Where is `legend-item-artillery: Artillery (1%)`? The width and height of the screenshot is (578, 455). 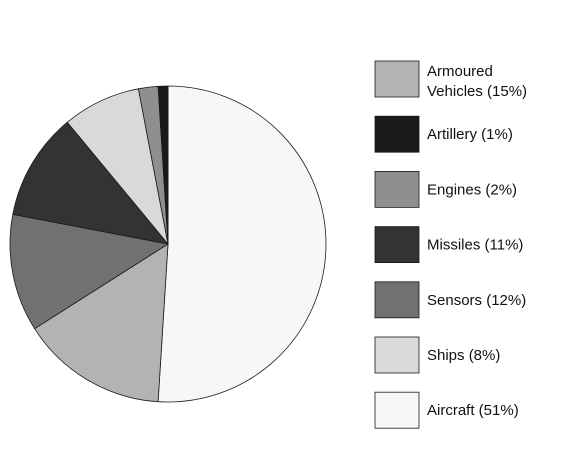
legend-item-artillery: Artillery (1%) is located at coordinates (443, 134).